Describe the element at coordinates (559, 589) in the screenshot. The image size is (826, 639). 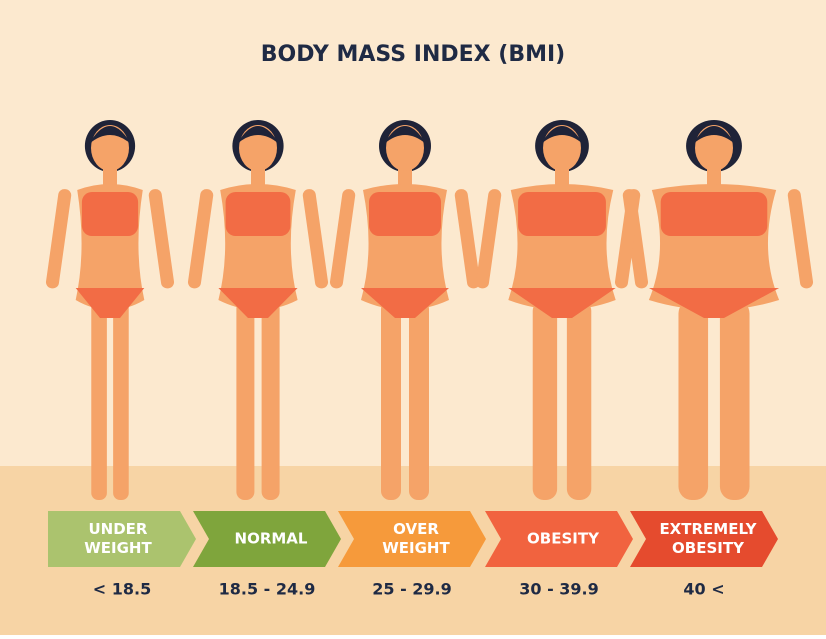
I see `bmi-range: 30 - 39.9` at that location.